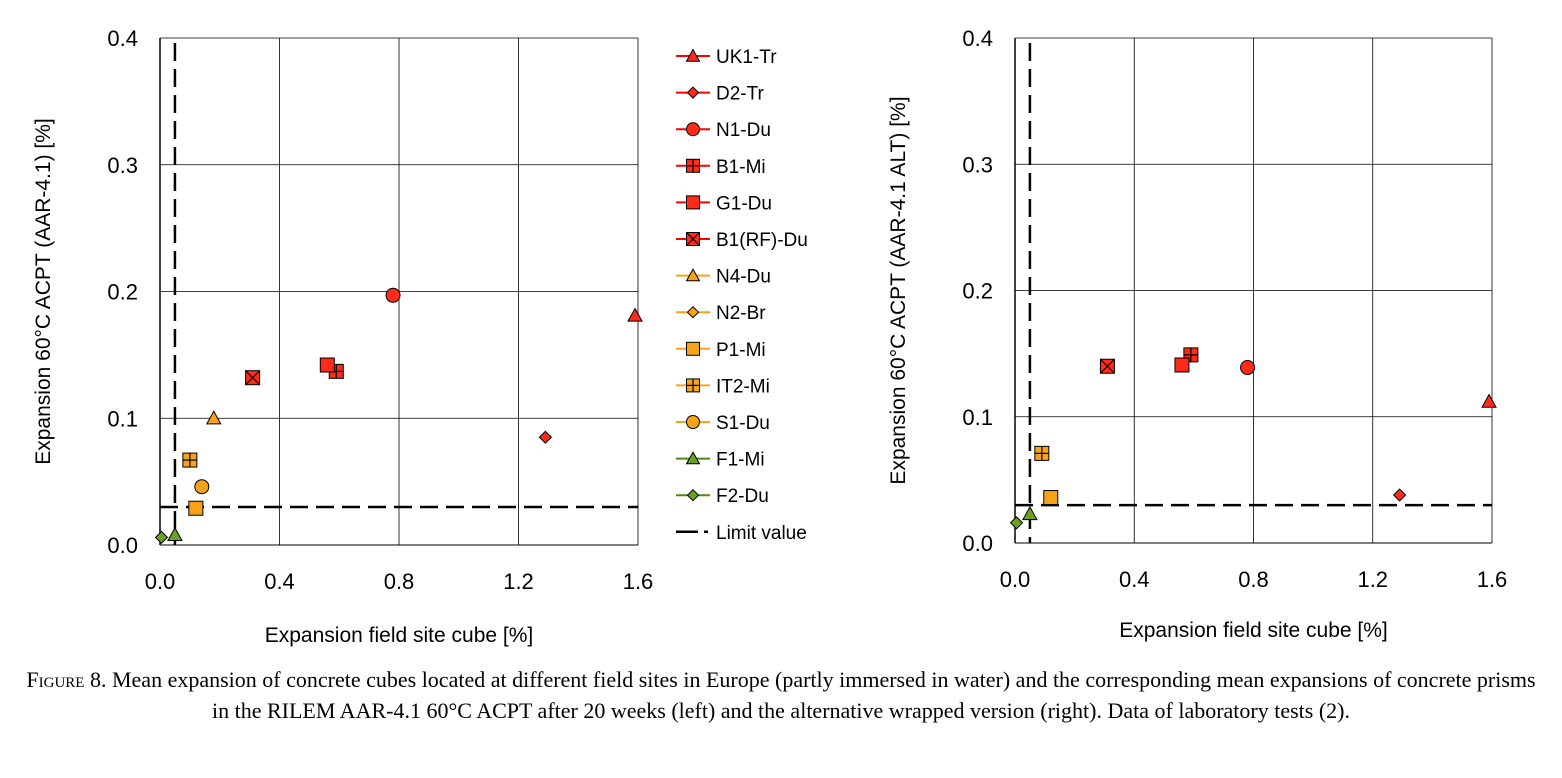 The height and width of the screenshot is (778, 1562). I want to click on legend-label: N1-Du, so click(743, 130).